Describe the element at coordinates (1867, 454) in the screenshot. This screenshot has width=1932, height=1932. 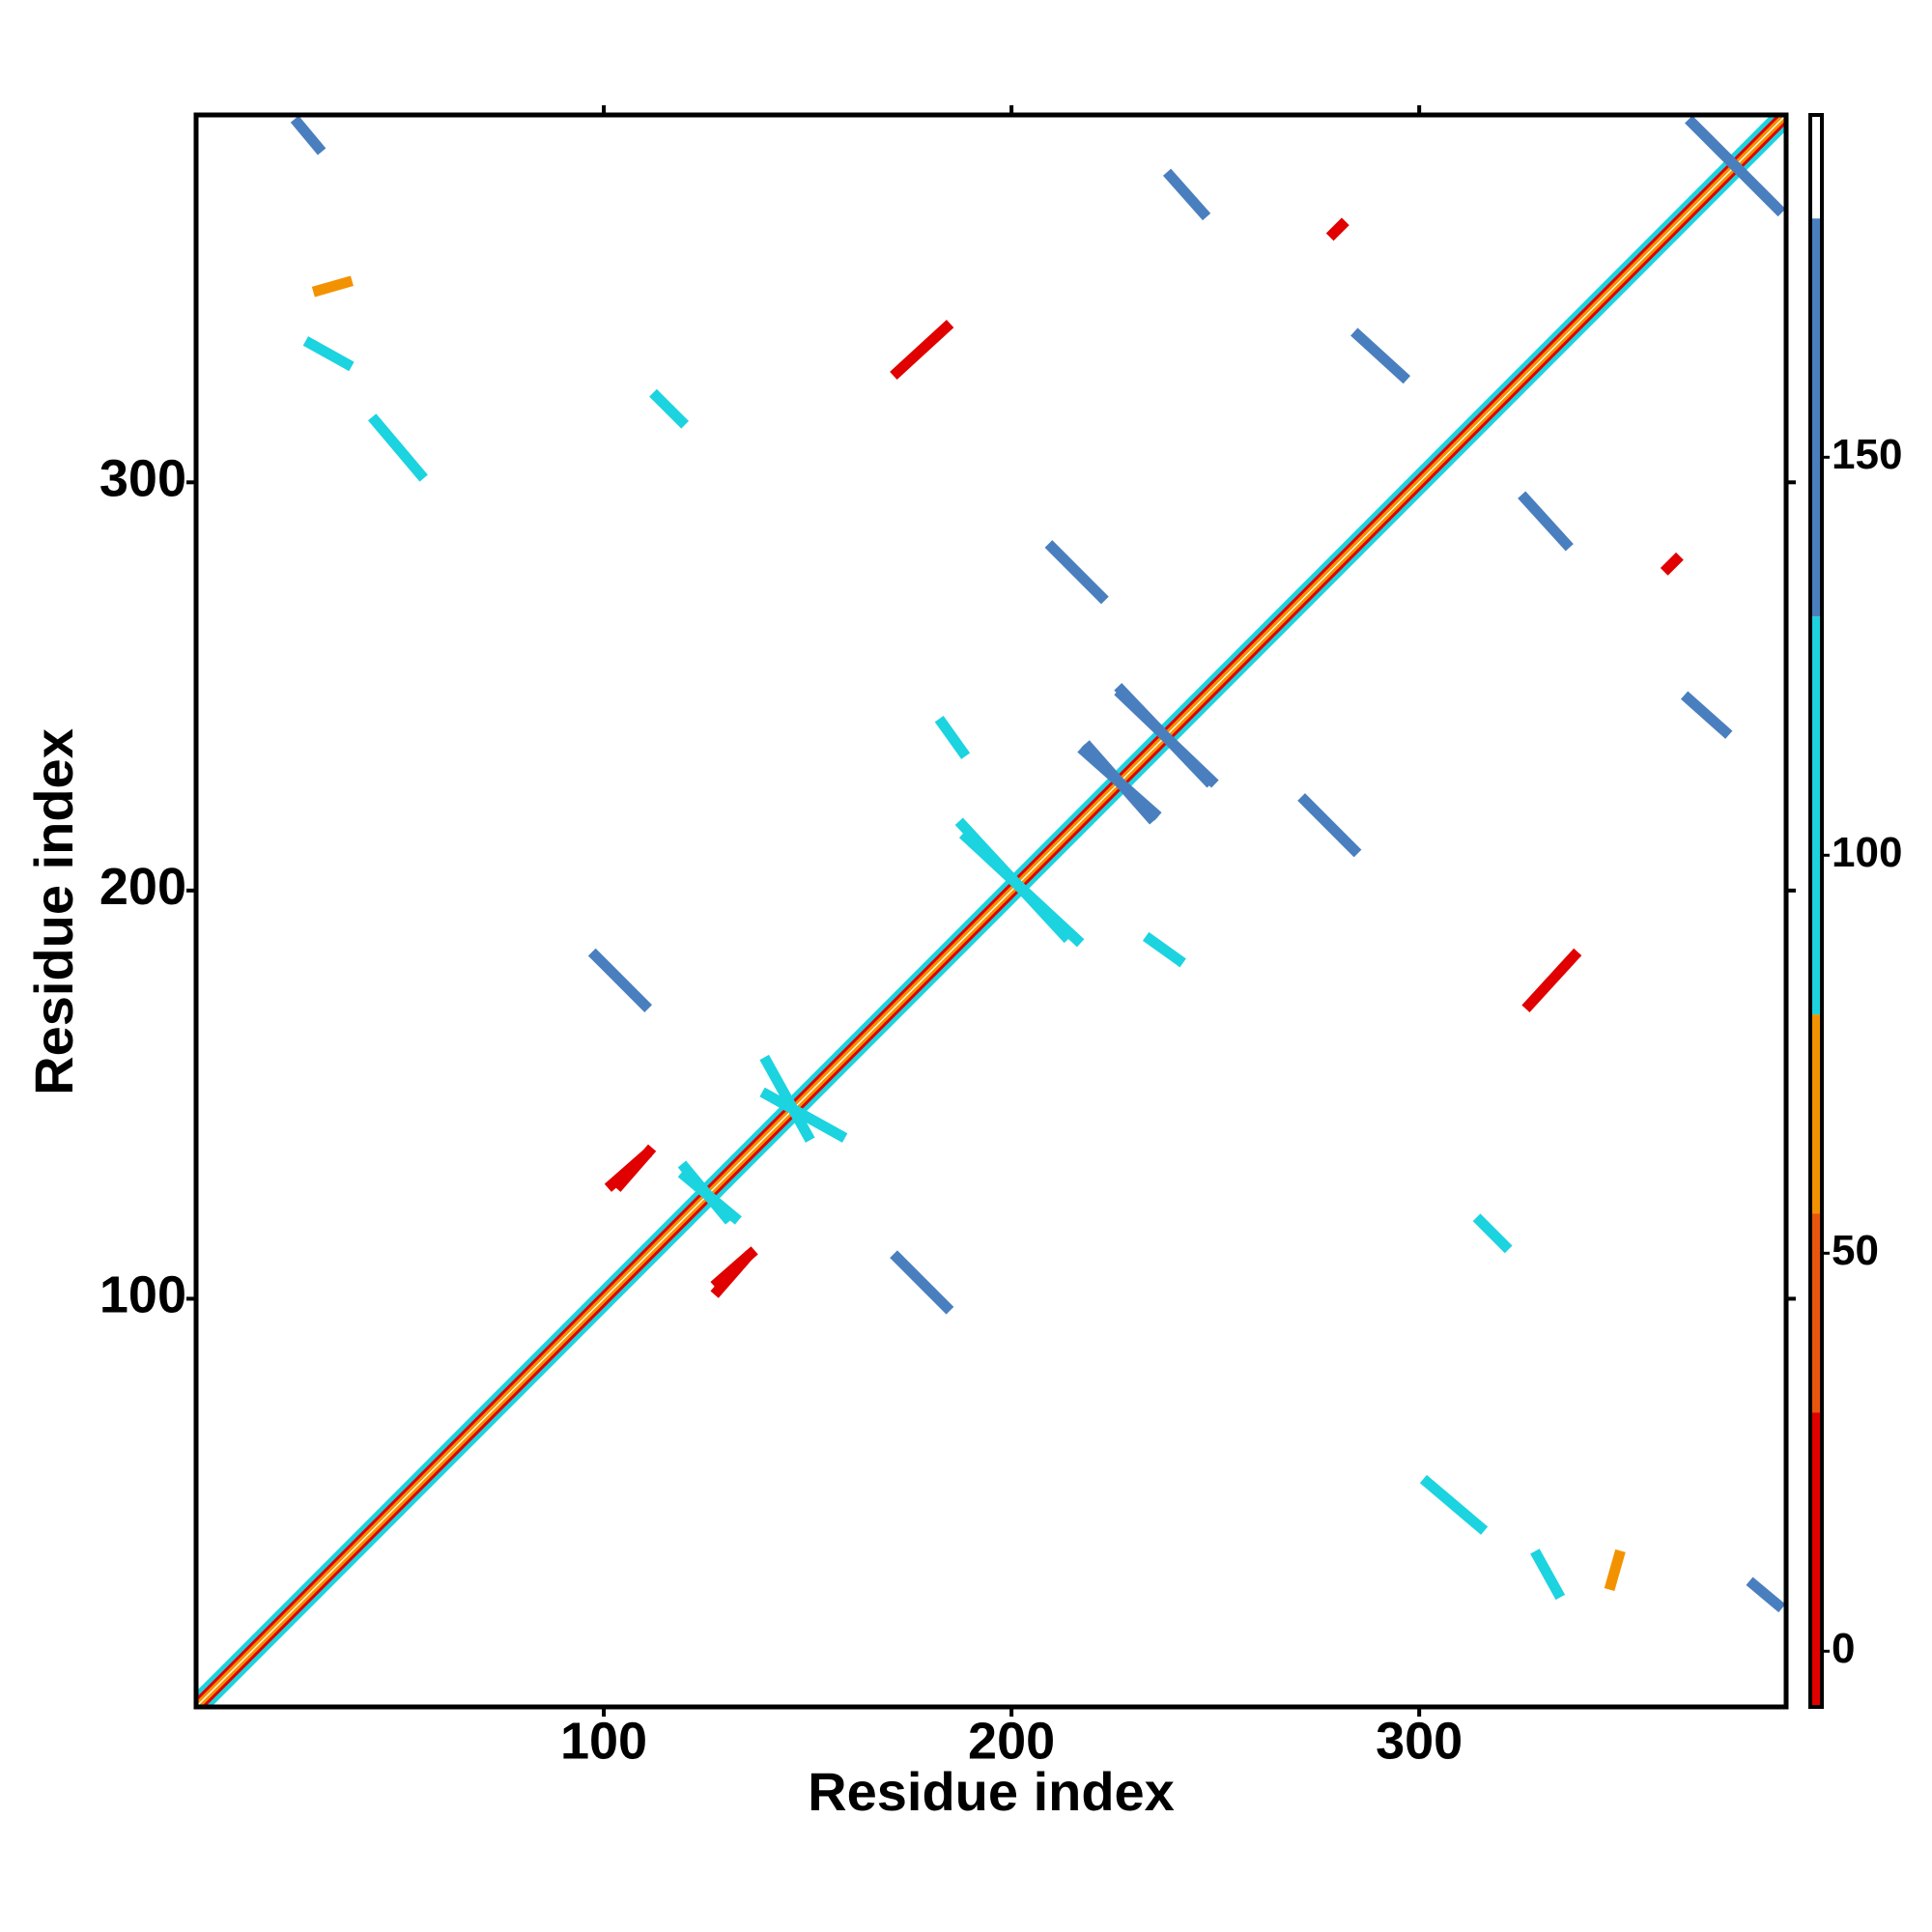
I see `colorbar-tick-label: 150` at that location.